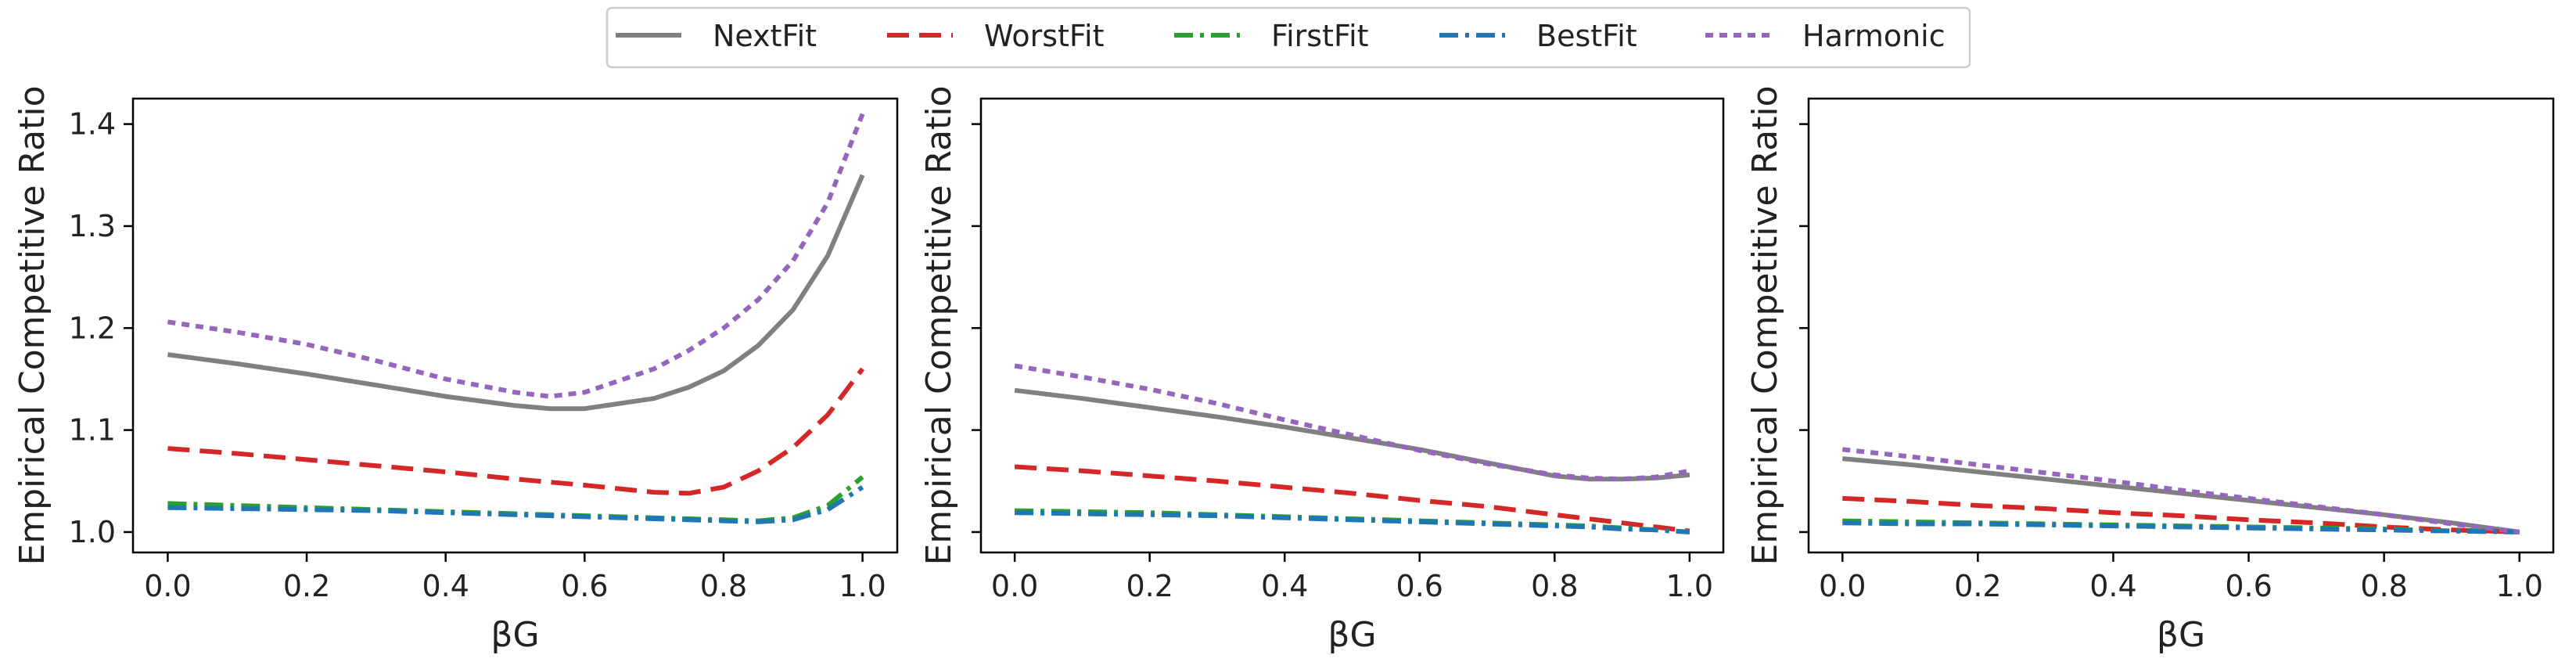 The image size is (2576, 662). I want to click on series-line-nextfit, so click(516, 293).